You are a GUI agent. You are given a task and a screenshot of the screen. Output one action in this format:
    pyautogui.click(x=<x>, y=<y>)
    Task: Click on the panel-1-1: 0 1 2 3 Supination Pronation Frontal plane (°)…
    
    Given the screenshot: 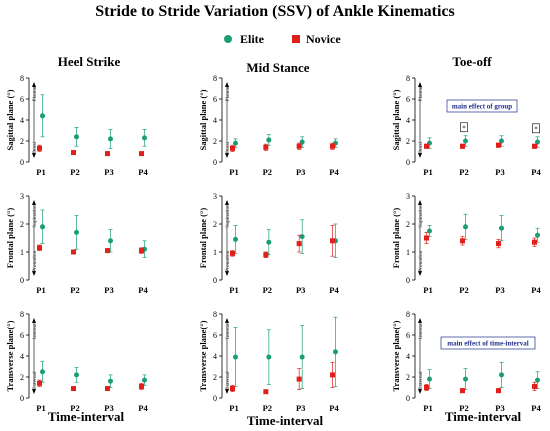 What is the action you would take?
    pyautogui.click(x=268, y=243)
    